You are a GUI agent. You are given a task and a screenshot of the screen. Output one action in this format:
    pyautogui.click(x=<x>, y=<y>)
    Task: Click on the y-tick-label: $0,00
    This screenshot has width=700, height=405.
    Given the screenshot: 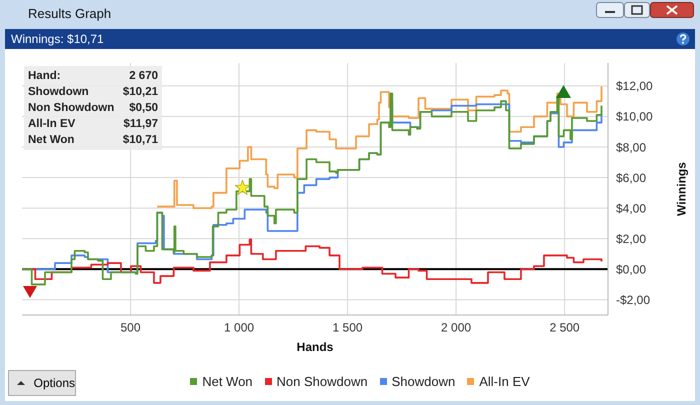 What is the action you would take?
    pyautogui.click(x=631, y=269)
    